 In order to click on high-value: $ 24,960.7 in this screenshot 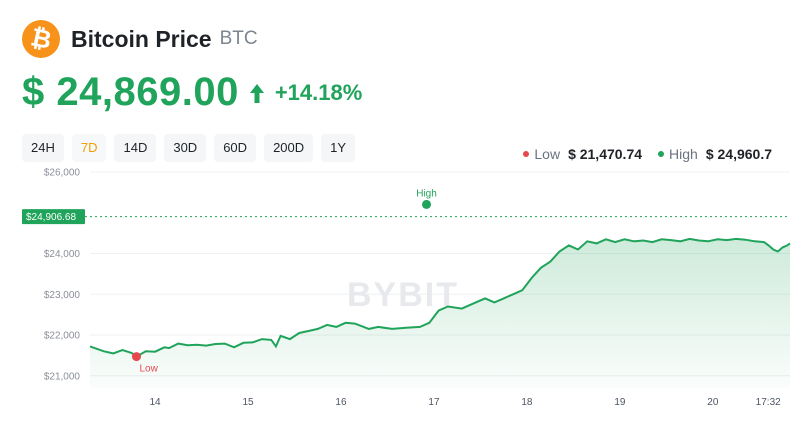, I will do `click(738, 154)`.